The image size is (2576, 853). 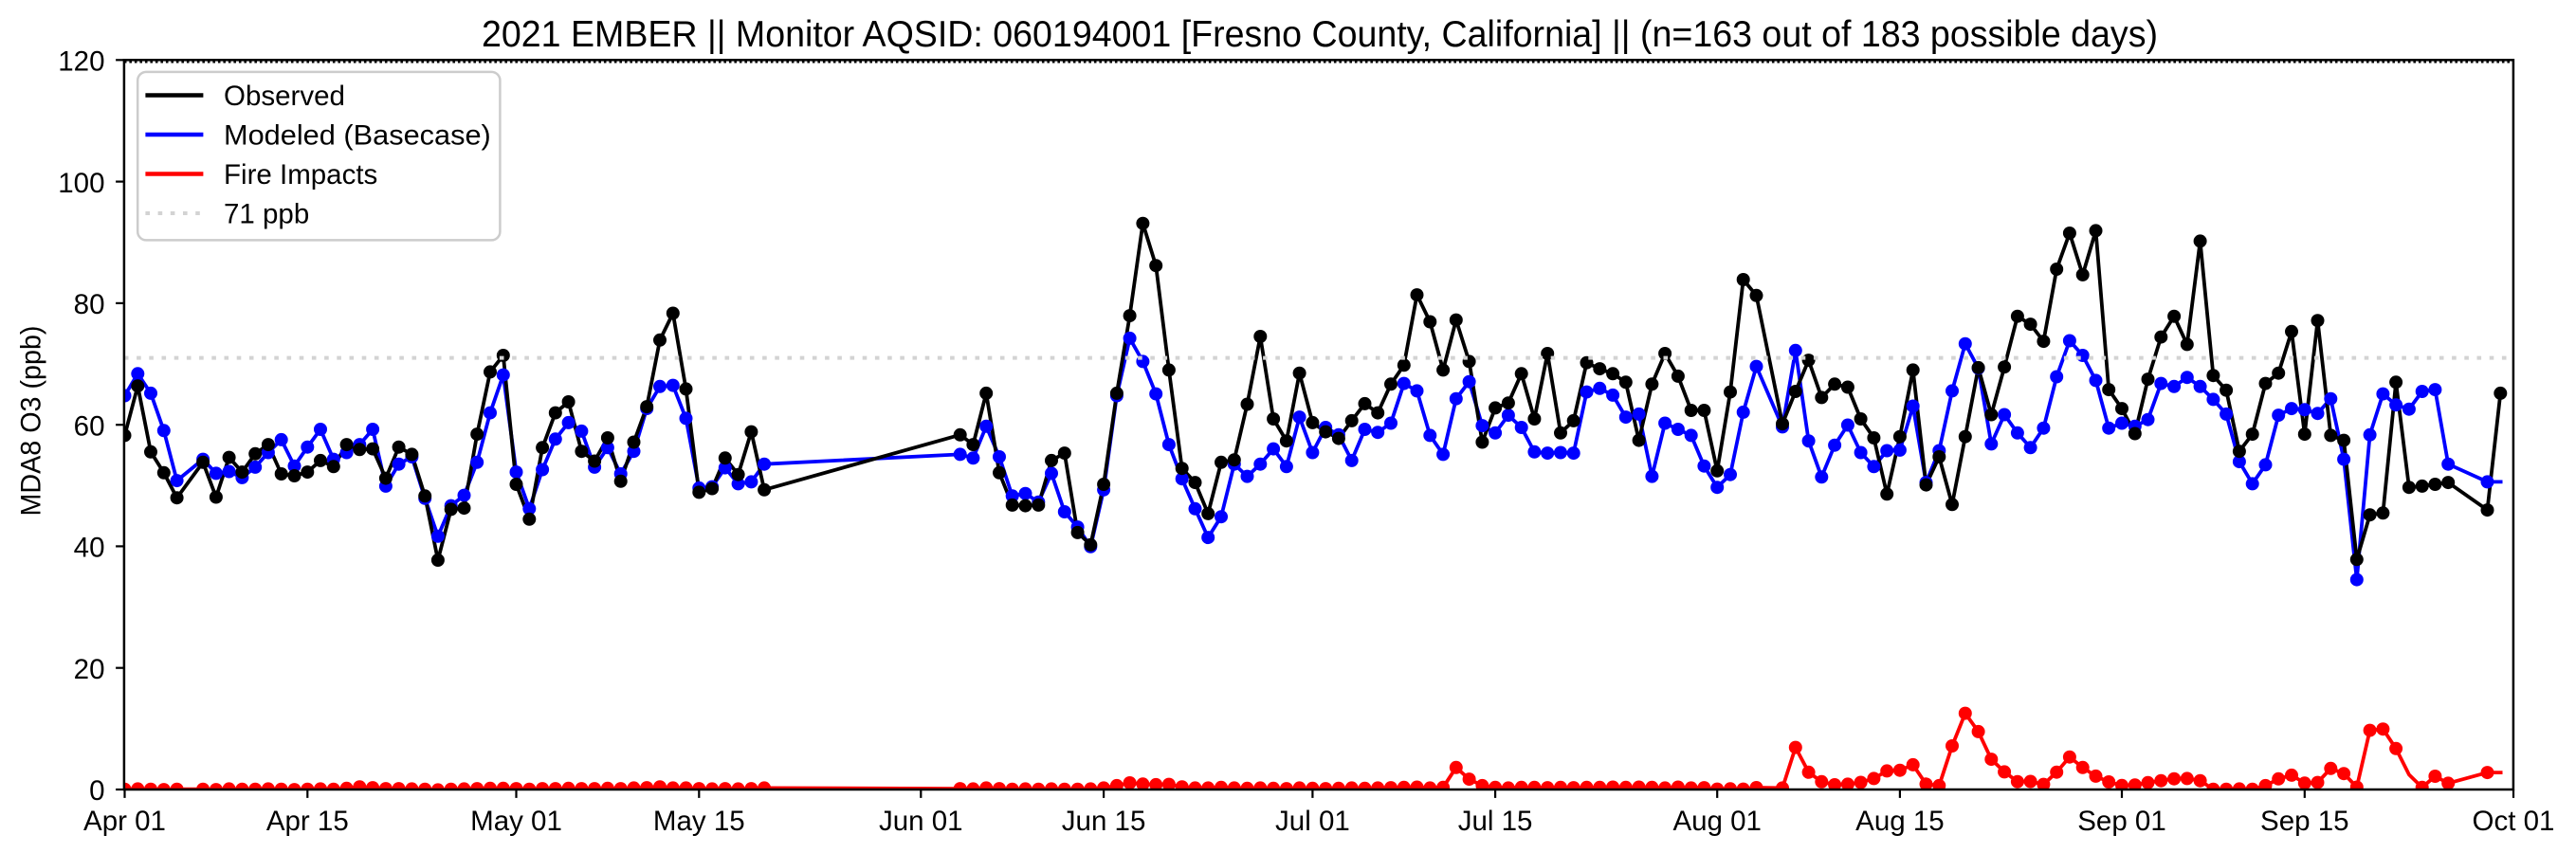 What do you see at coordinates (89, 548) in the screenshot?
I see `svg-text: 40` at bounding box center [89, 548].